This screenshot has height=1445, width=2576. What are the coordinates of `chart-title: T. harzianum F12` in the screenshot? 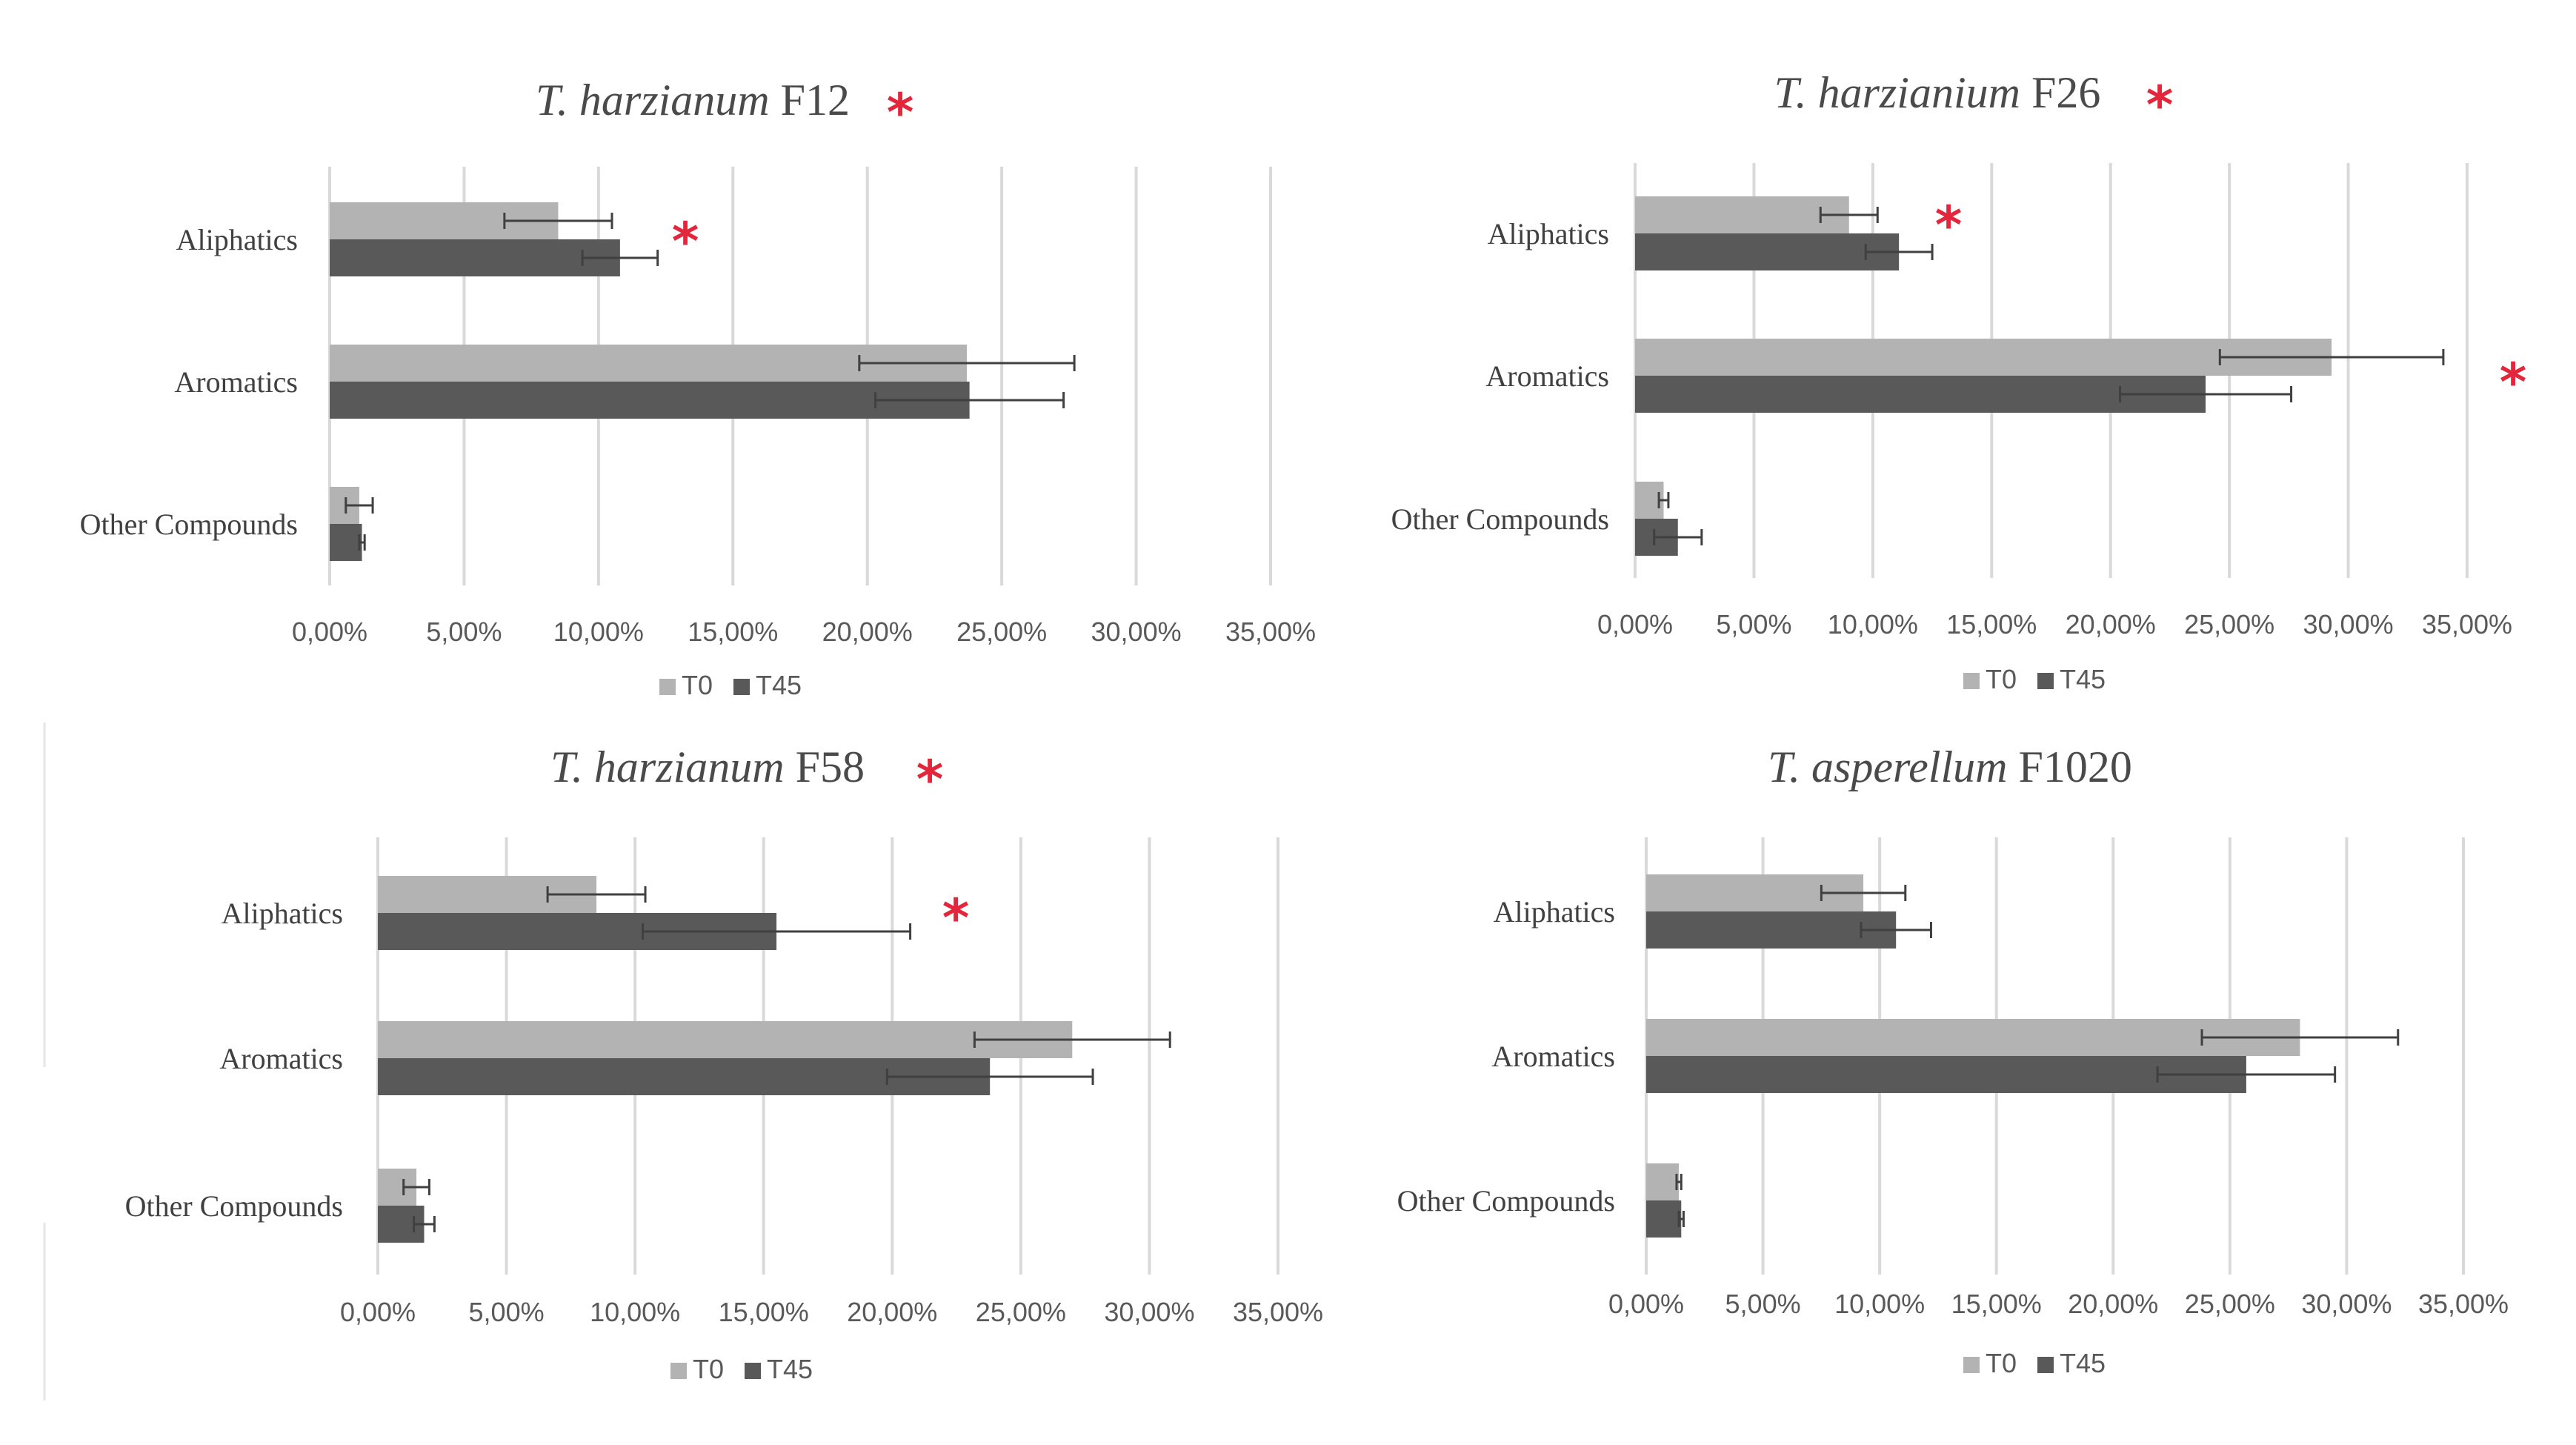 It's located at (693, 100).